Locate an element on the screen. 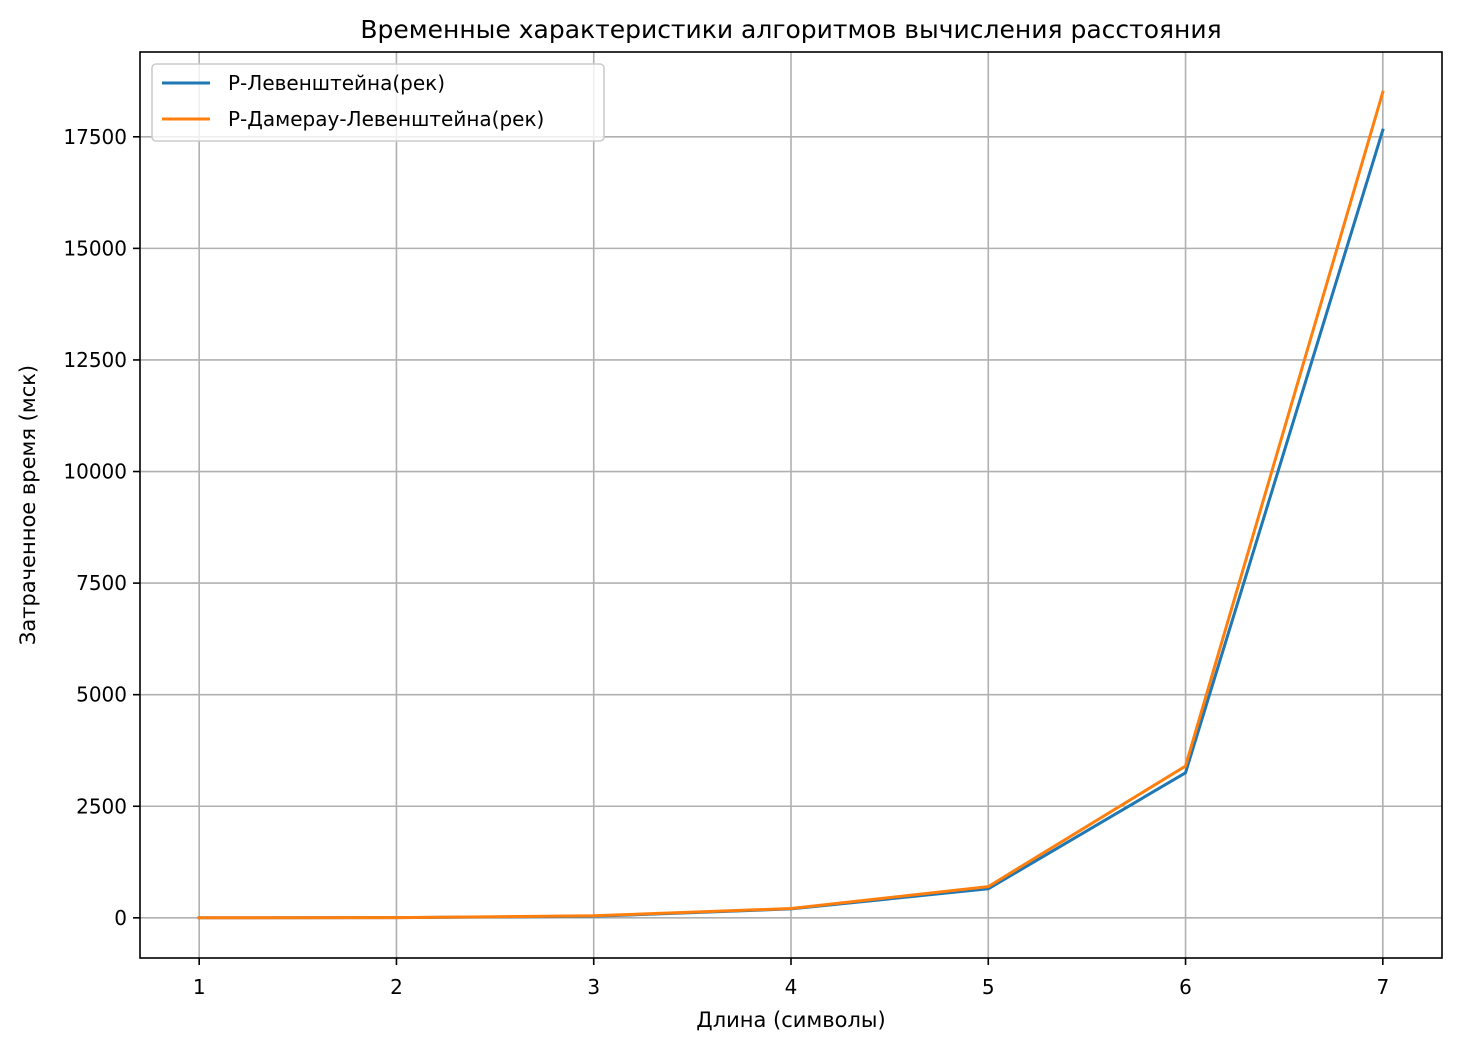  legend-label-damerau-levenshtein: Р-Дамерау-Левенштейна(рек) is located at coordinates (386, 119).